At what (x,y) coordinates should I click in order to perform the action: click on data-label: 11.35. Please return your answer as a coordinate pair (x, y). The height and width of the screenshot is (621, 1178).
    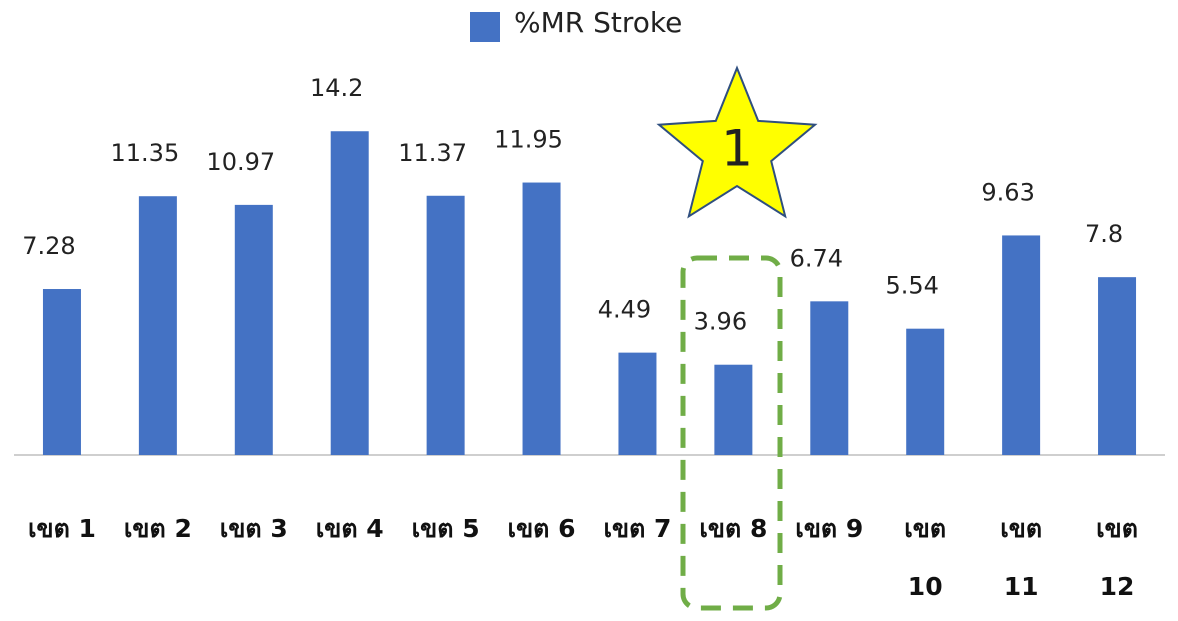
    Looking at the image, I should click on (145, 153).